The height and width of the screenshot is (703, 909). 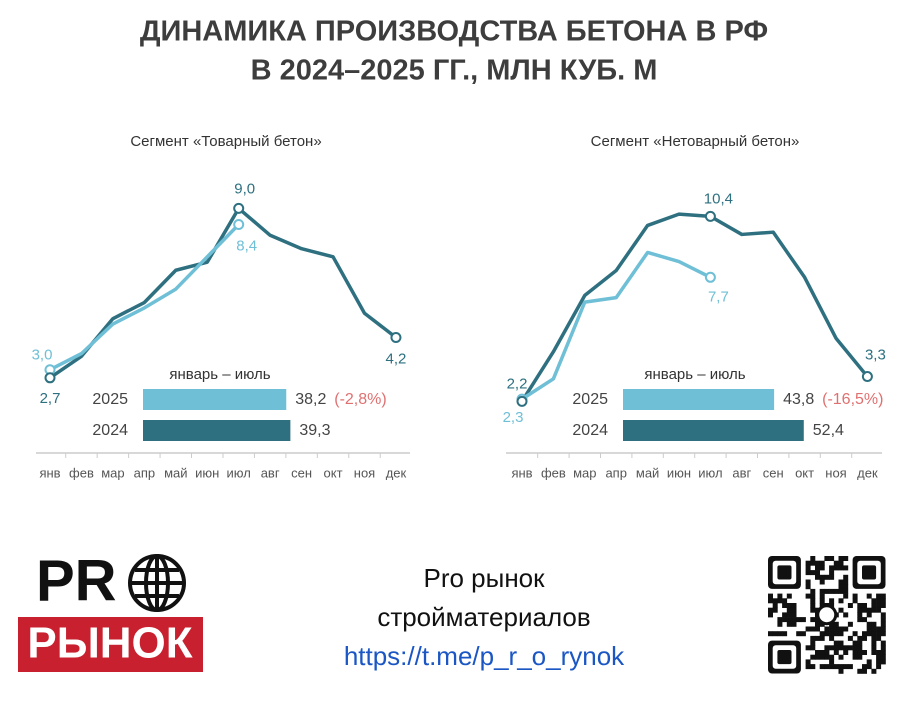 I want to click on footer-line: стройматериалов, so click(x=483, y=617).